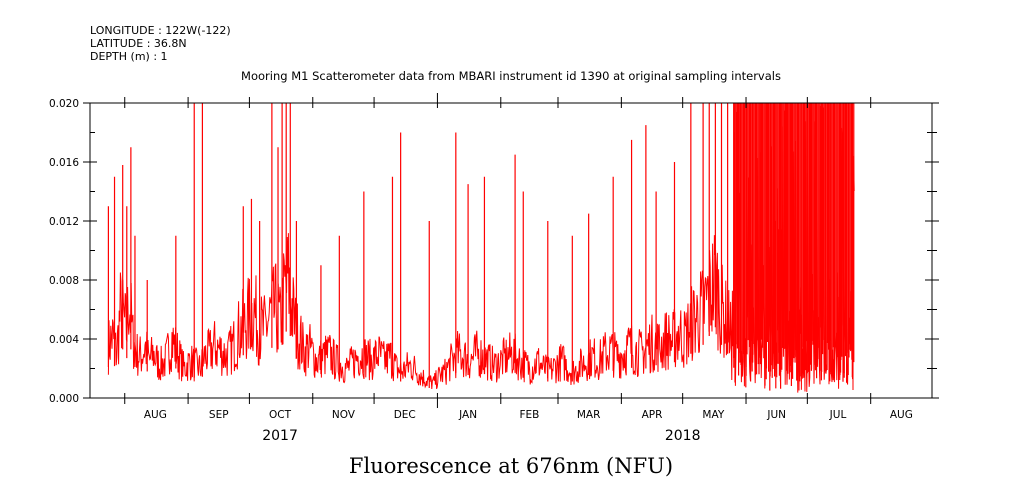 The height and width of the screenshot is (504, 1009). Describe the element at coordinates (776, 415) in the screenshot. I see `month-label: JUN` at that location.